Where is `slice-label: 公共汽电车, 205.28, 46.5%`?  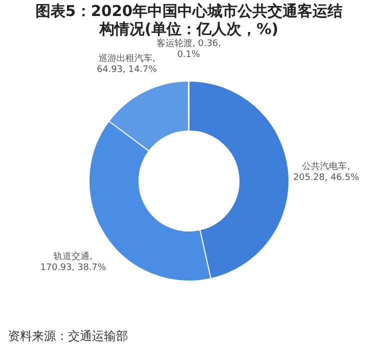
slice-label: 公共汽电车, 205.28, 46.5% is located at coordinates (326, 171).